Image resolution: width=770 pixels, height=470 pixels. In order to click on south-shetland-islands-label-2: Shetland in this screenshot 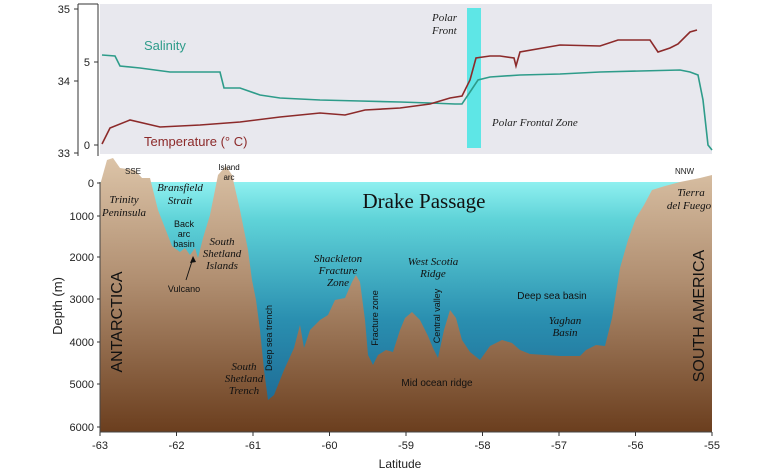, I will do `click(222, 254)`.